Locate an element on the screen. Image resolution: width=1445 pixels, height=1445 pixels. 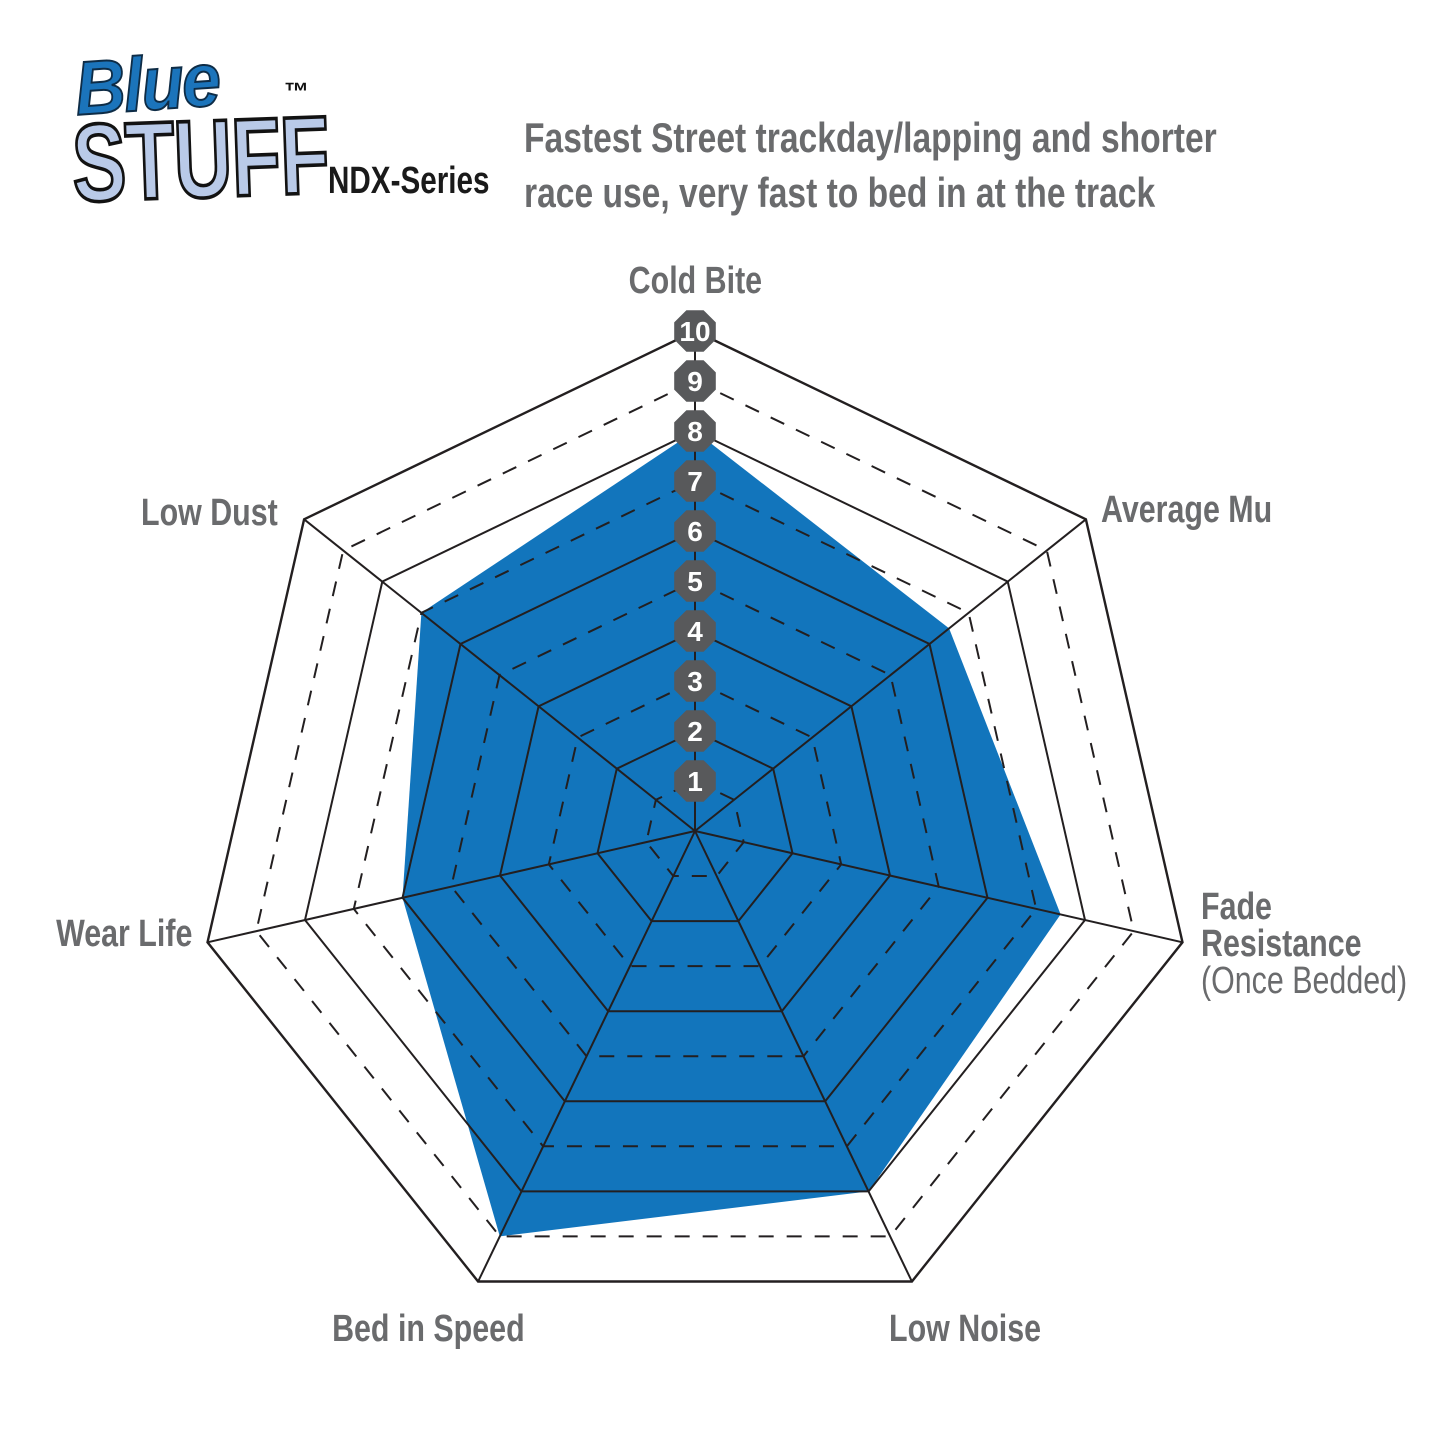
axis-label-fade-resistance: Fade Resistance (Once Bedded) is located at coordinates (1304, 944).